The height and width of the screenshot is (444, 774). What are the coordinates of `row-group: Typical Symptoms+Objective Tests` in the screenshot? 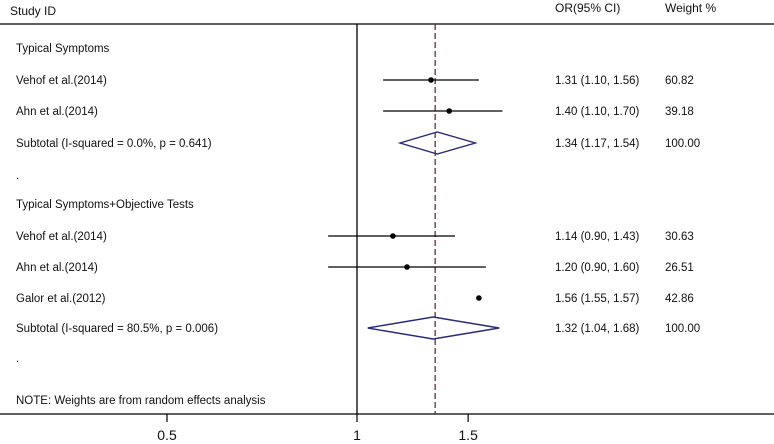 It's located at (105, 205).